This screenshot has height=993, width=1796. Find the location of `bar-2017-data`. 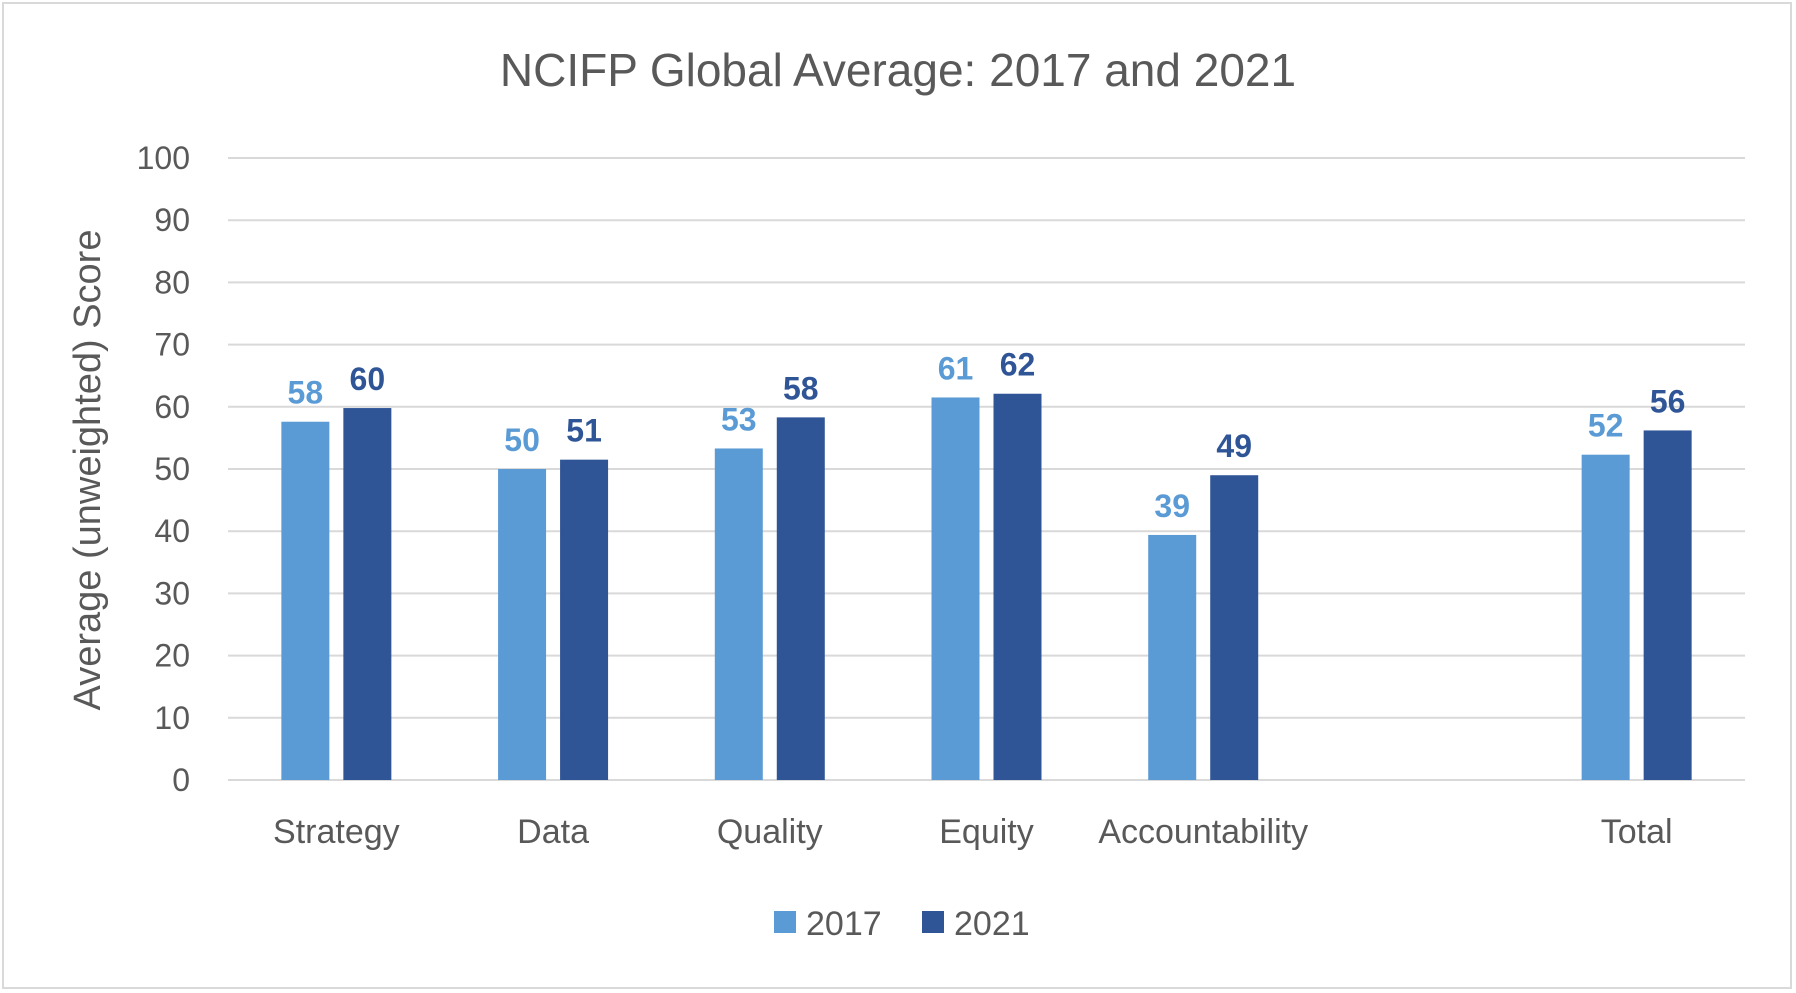

bar-2017-data is located at coordinates (522, 624).